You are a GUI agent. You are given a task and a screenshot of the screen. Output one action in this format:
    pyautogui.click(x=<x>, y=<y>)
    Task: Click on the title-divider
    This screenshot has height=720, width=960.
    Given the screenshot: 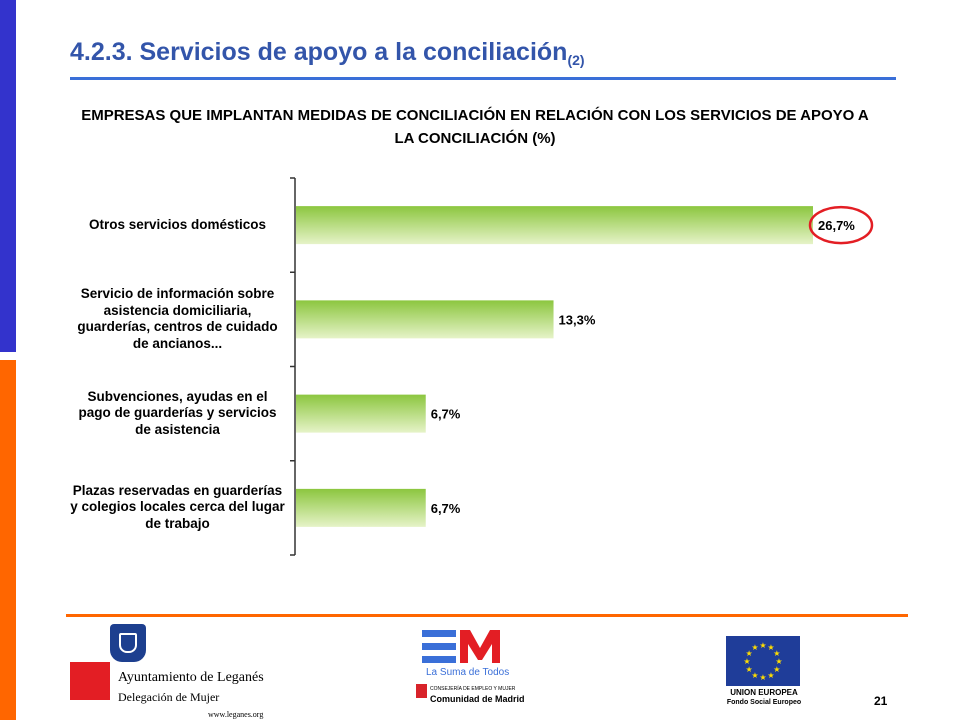 What is the action you would take?
    pyautogui.click(x=483, y=78)
    